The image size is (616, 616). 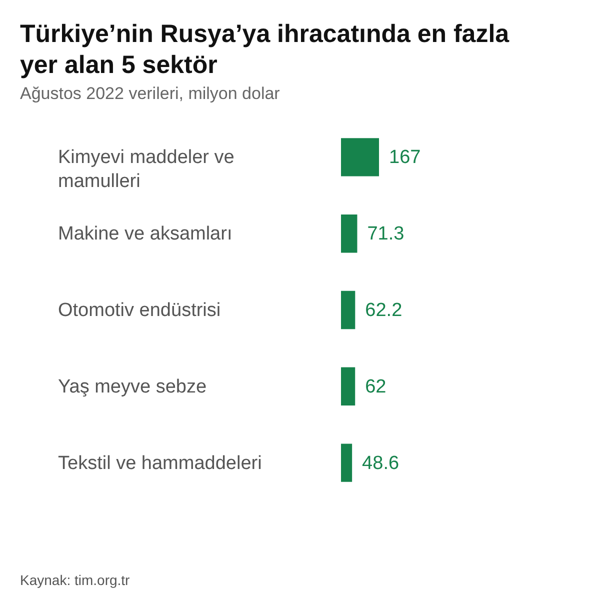 I want to click on text: Kaynak: tim.org.tr, so click(x=75, y=580).